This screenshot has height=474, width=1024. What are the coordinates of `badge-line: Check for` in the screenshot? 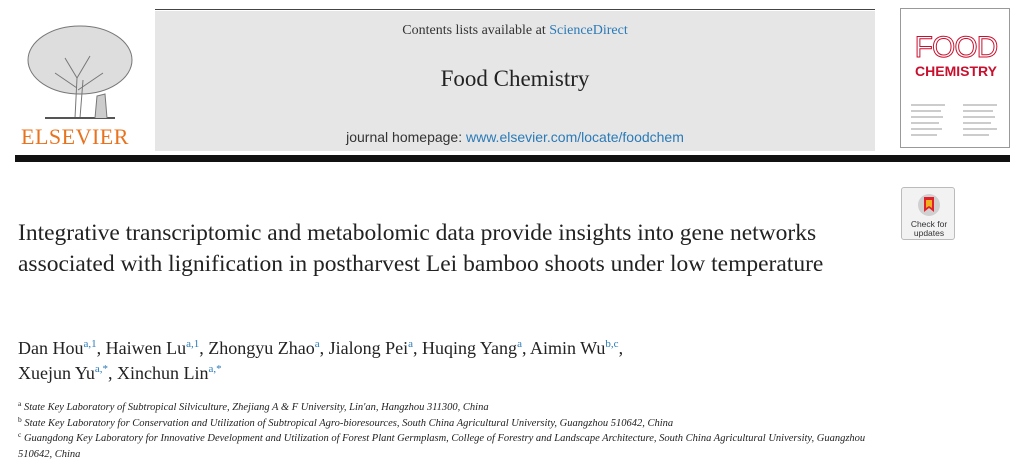 It's located at (929, 224).